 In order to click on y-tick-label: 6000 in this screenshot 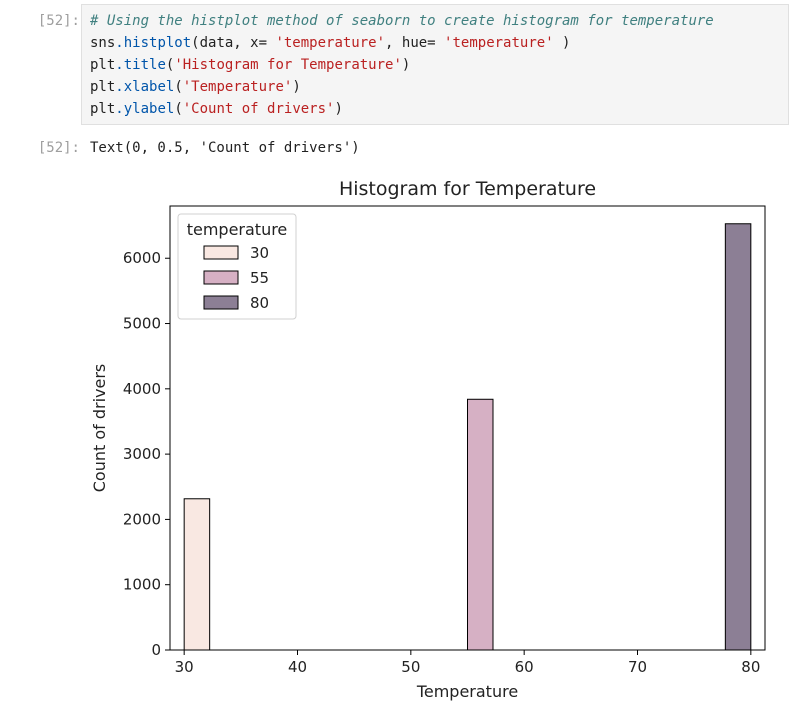, I will do `click(142, 258)`.